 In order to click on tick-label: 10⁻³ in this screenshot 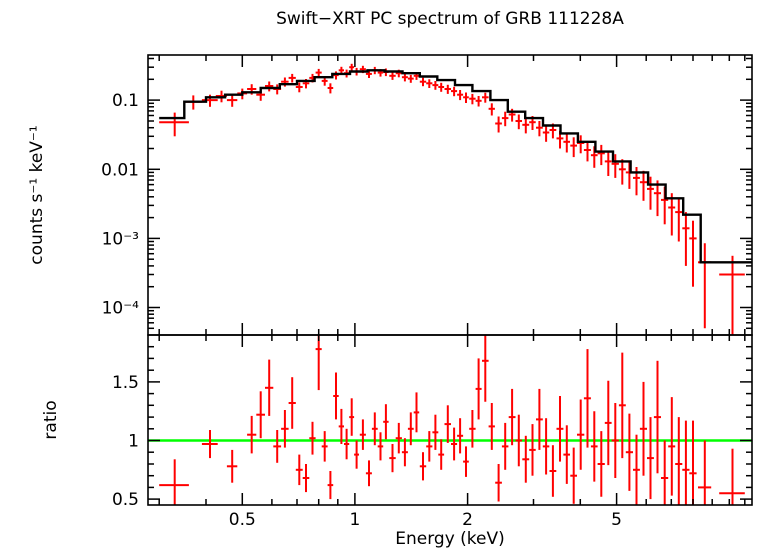, I will do `click(120, 239)`.